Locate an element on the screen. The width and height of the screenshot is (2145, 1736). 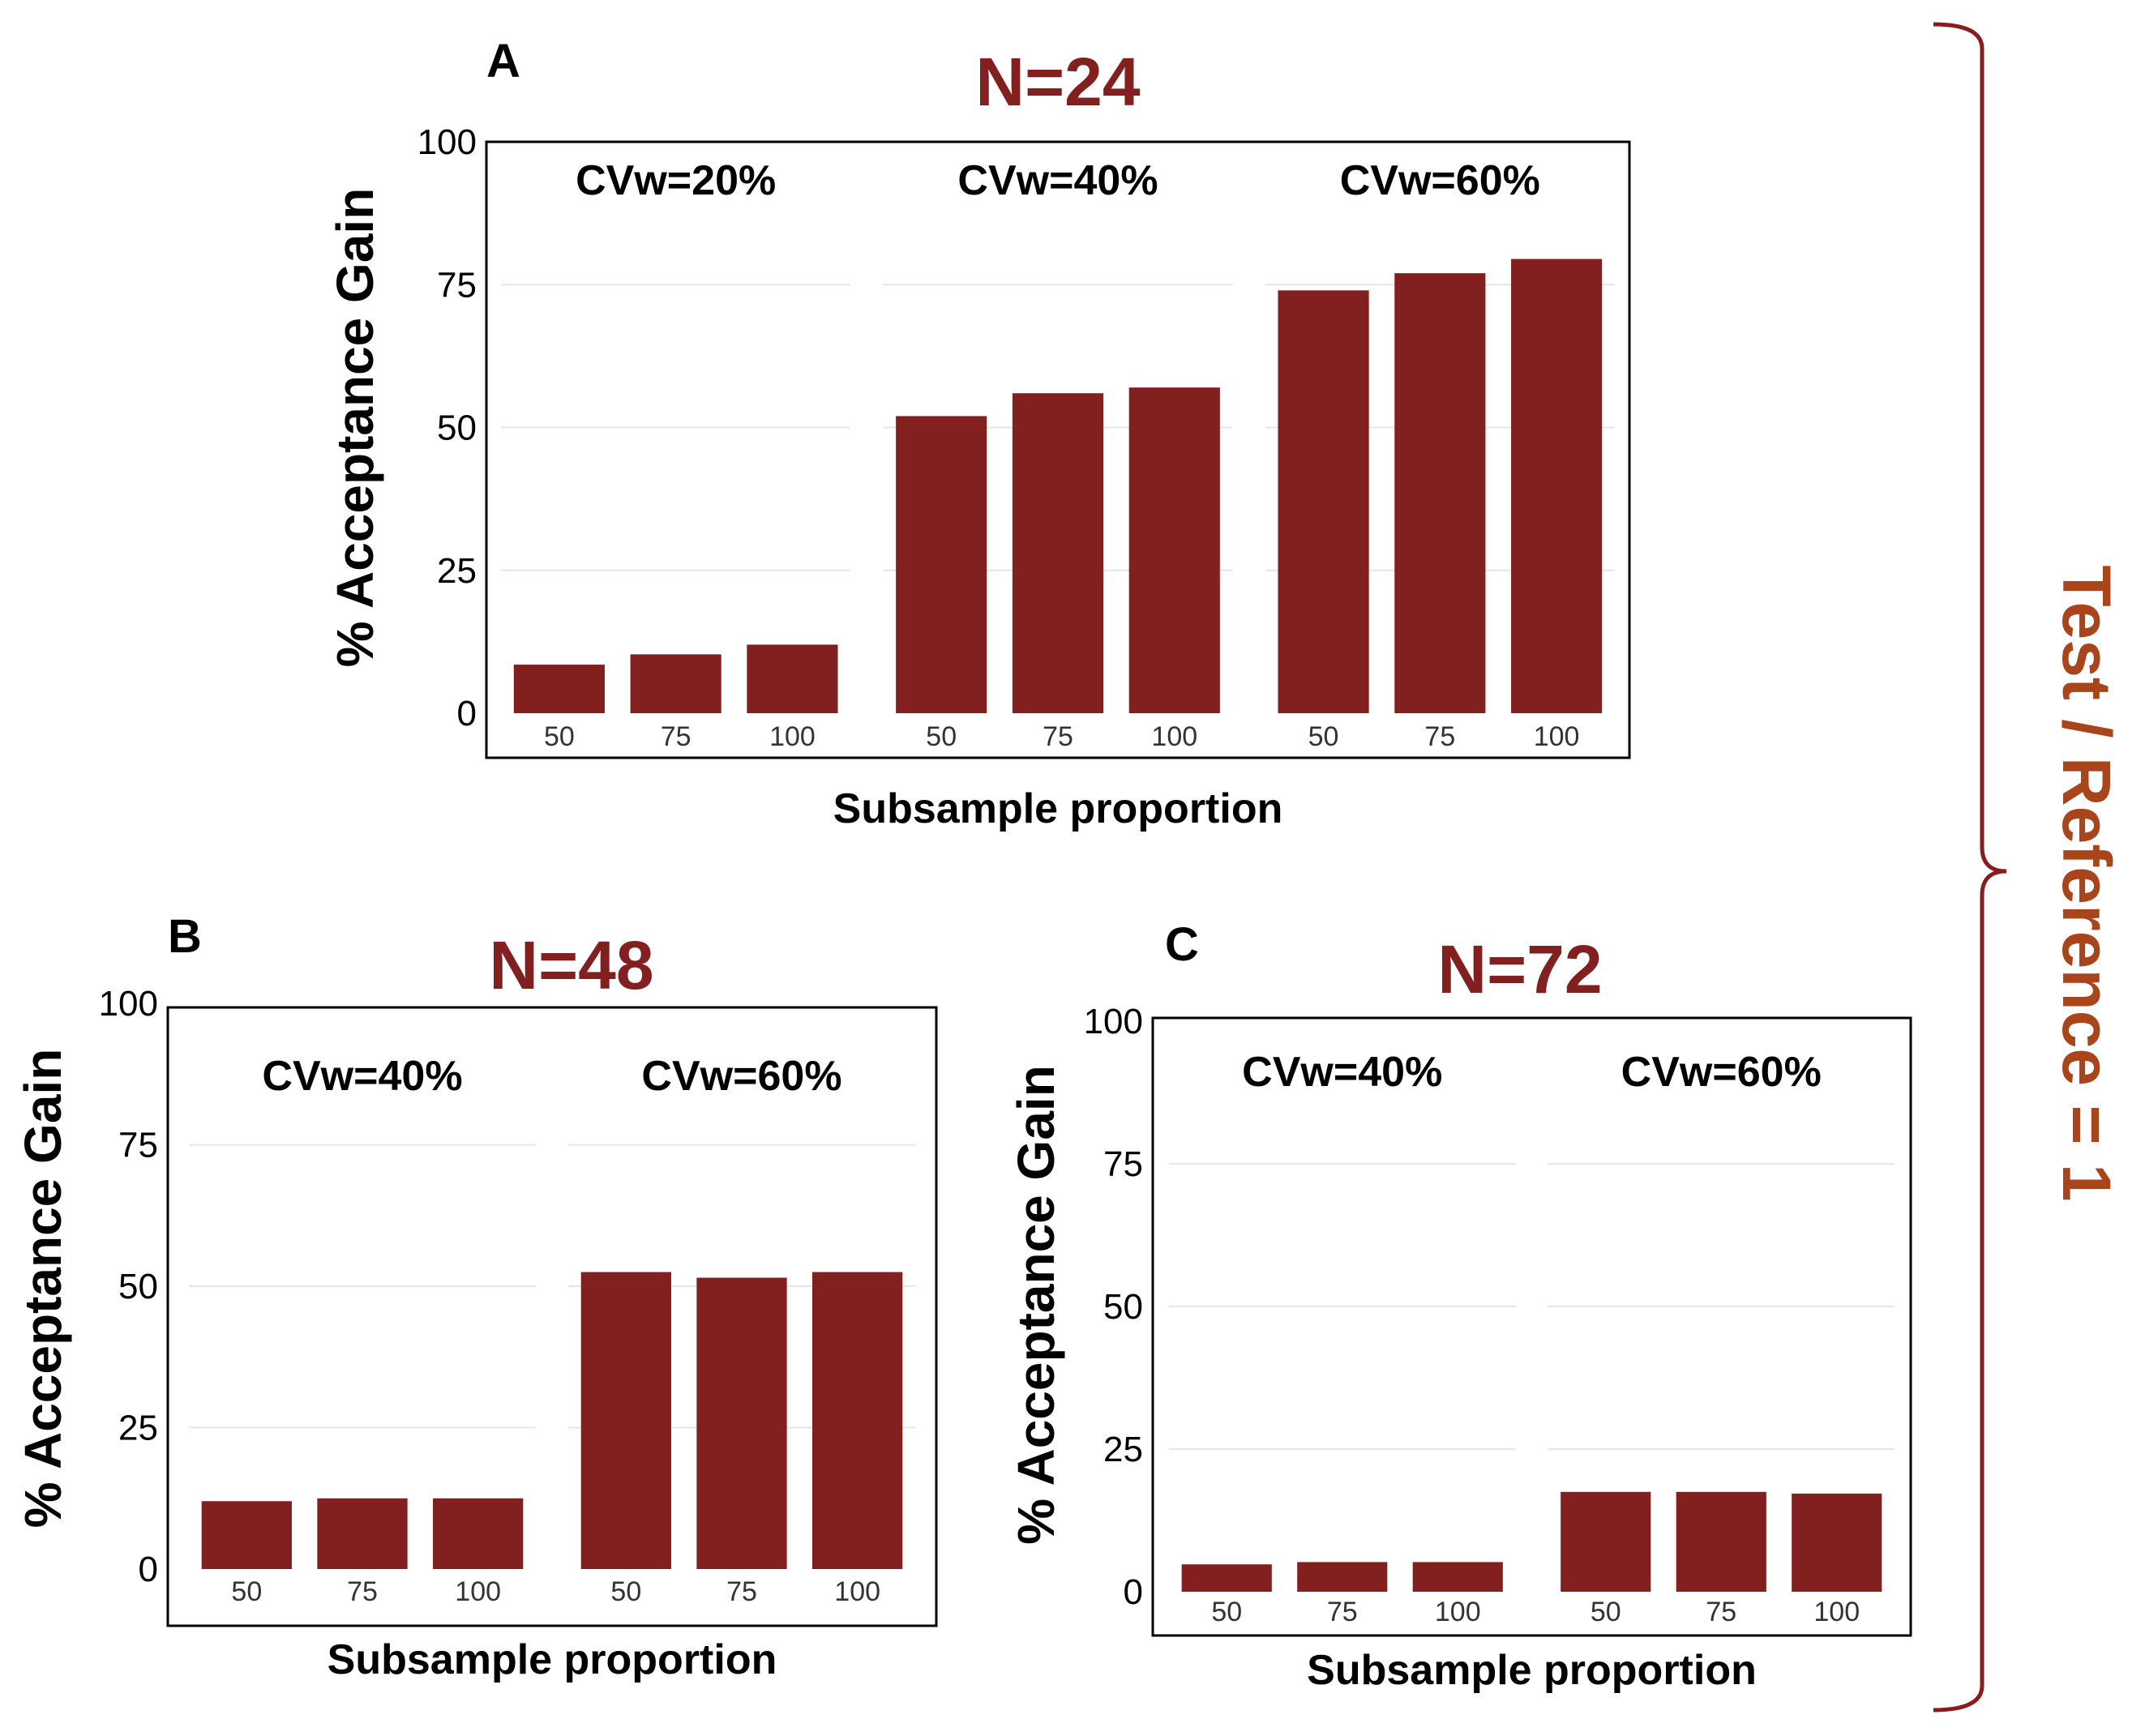
facet-2: CVw=60% 50 75 100 is located at coordinates (1440, 454).